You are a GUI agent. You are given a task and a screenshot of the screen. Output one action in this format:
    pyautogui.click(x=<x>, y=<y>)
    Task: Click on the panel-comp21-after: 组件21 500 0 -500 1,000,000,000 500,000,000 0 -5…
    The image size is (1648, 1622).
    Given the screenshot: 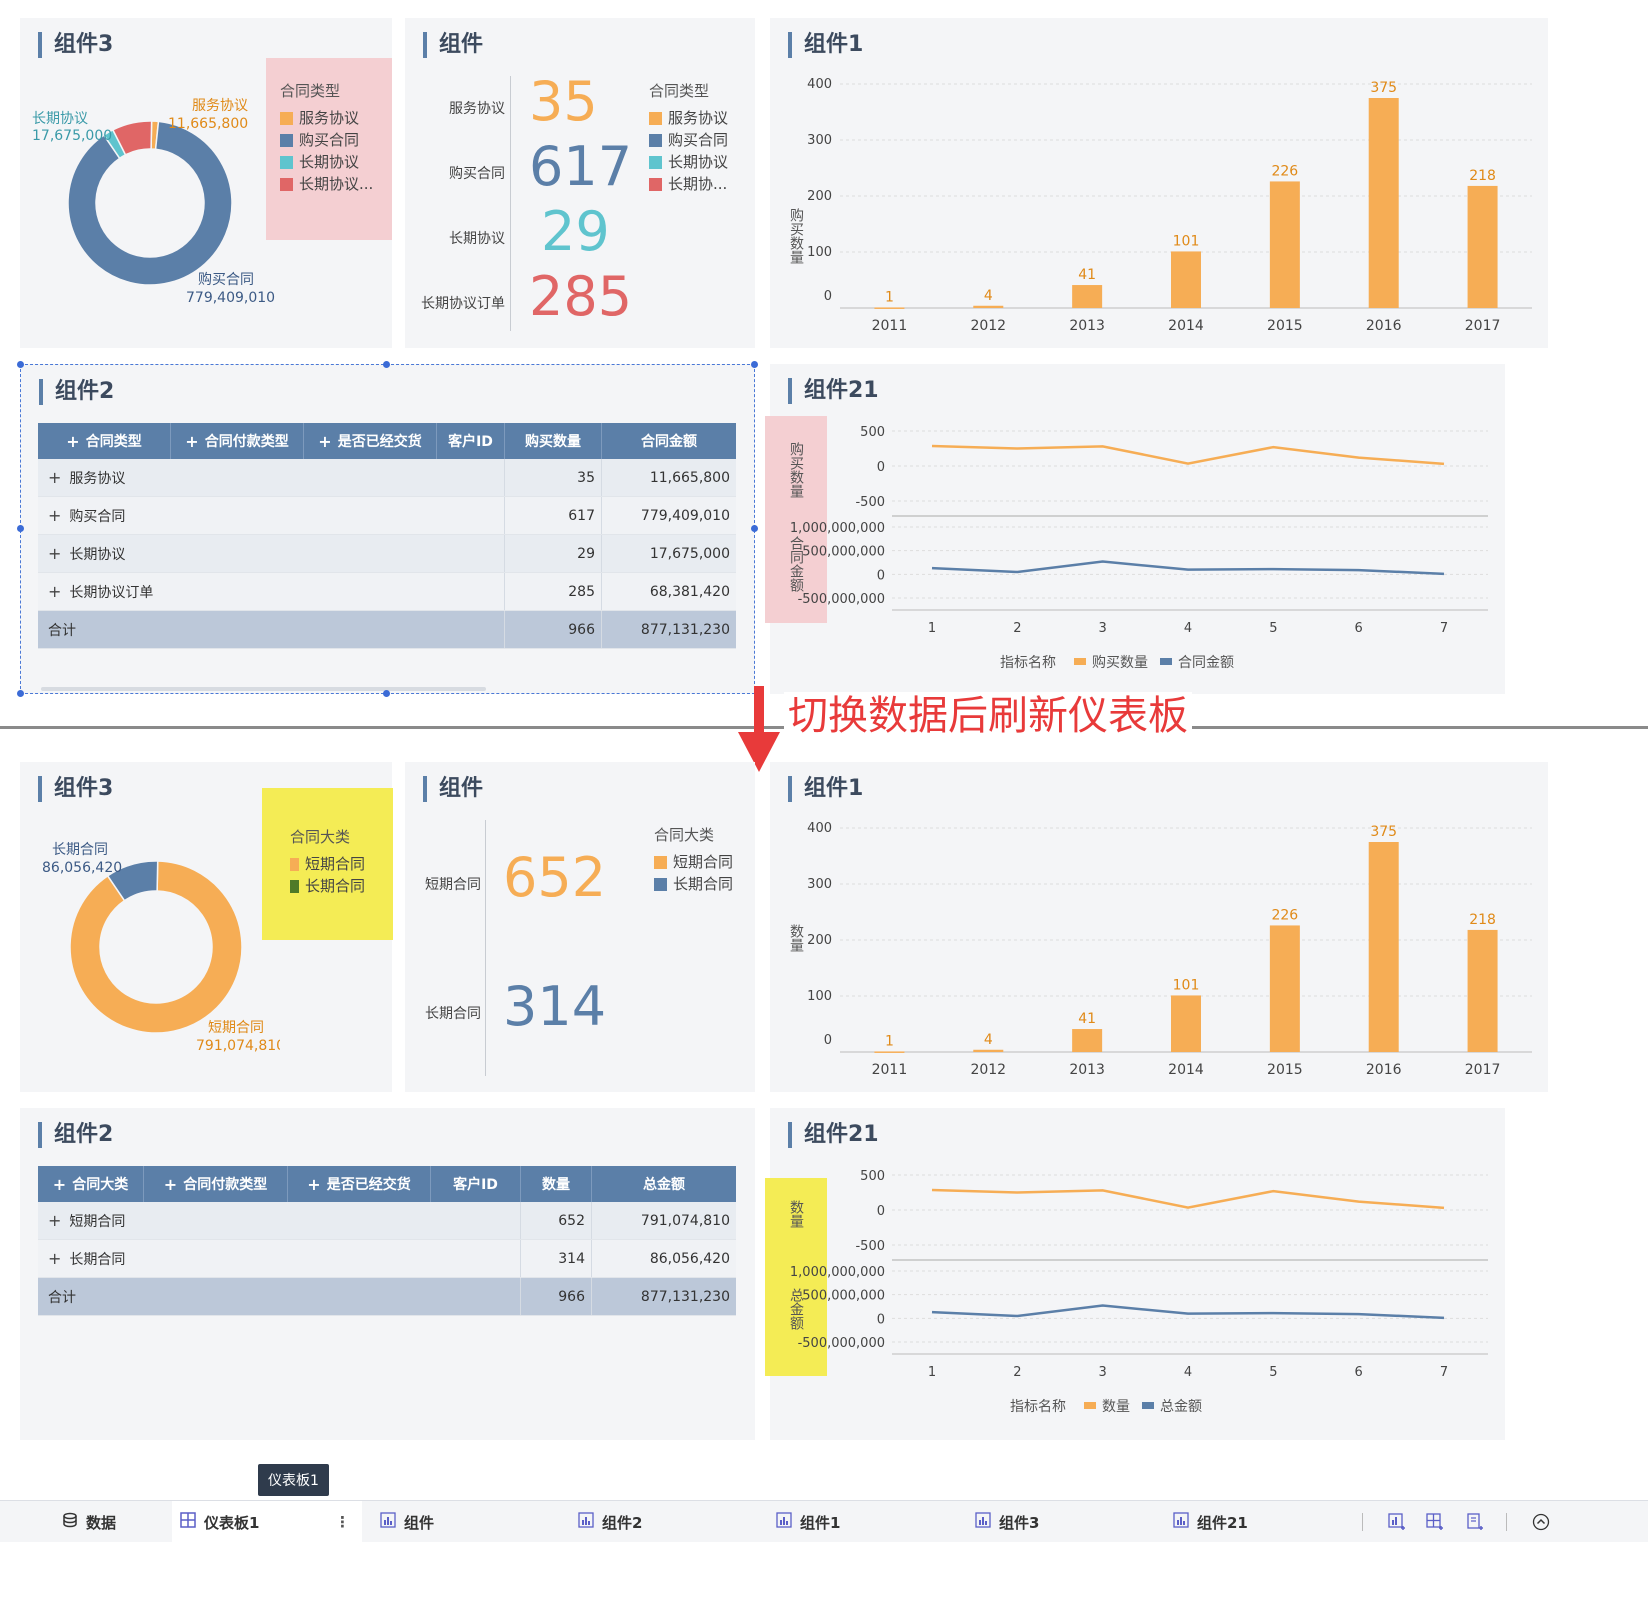 What is the action you would take?
    pyautogui.click(x=1135, y=1274)
    